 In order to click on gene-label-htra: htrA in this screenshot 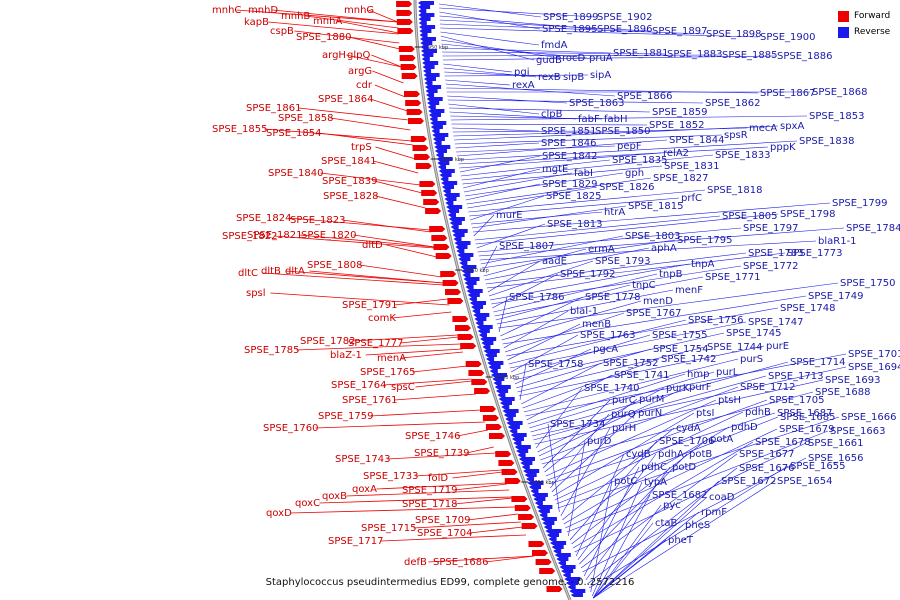, I will do `click(614, 212)`.